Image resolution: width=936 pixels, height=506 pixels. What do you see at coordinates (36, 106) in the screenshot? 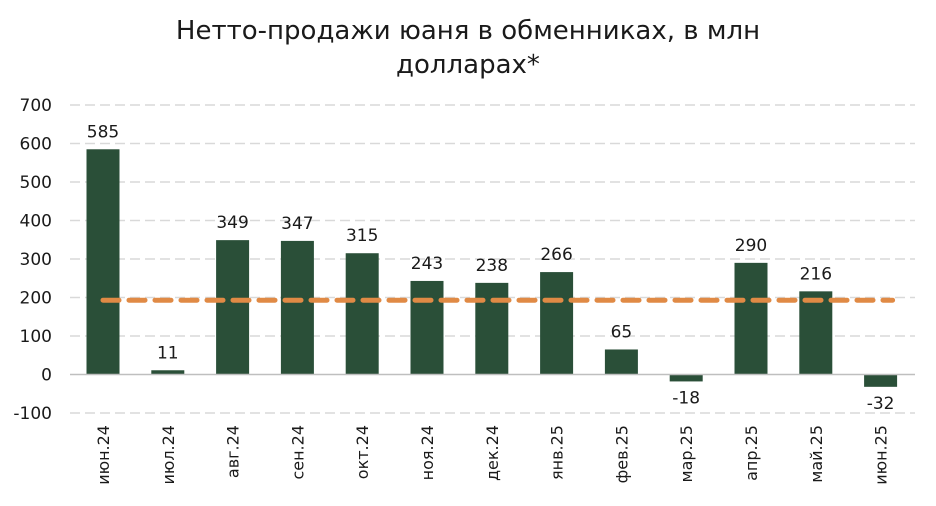
I see `y-tick-label: 700` at bounding box center [36, 106].